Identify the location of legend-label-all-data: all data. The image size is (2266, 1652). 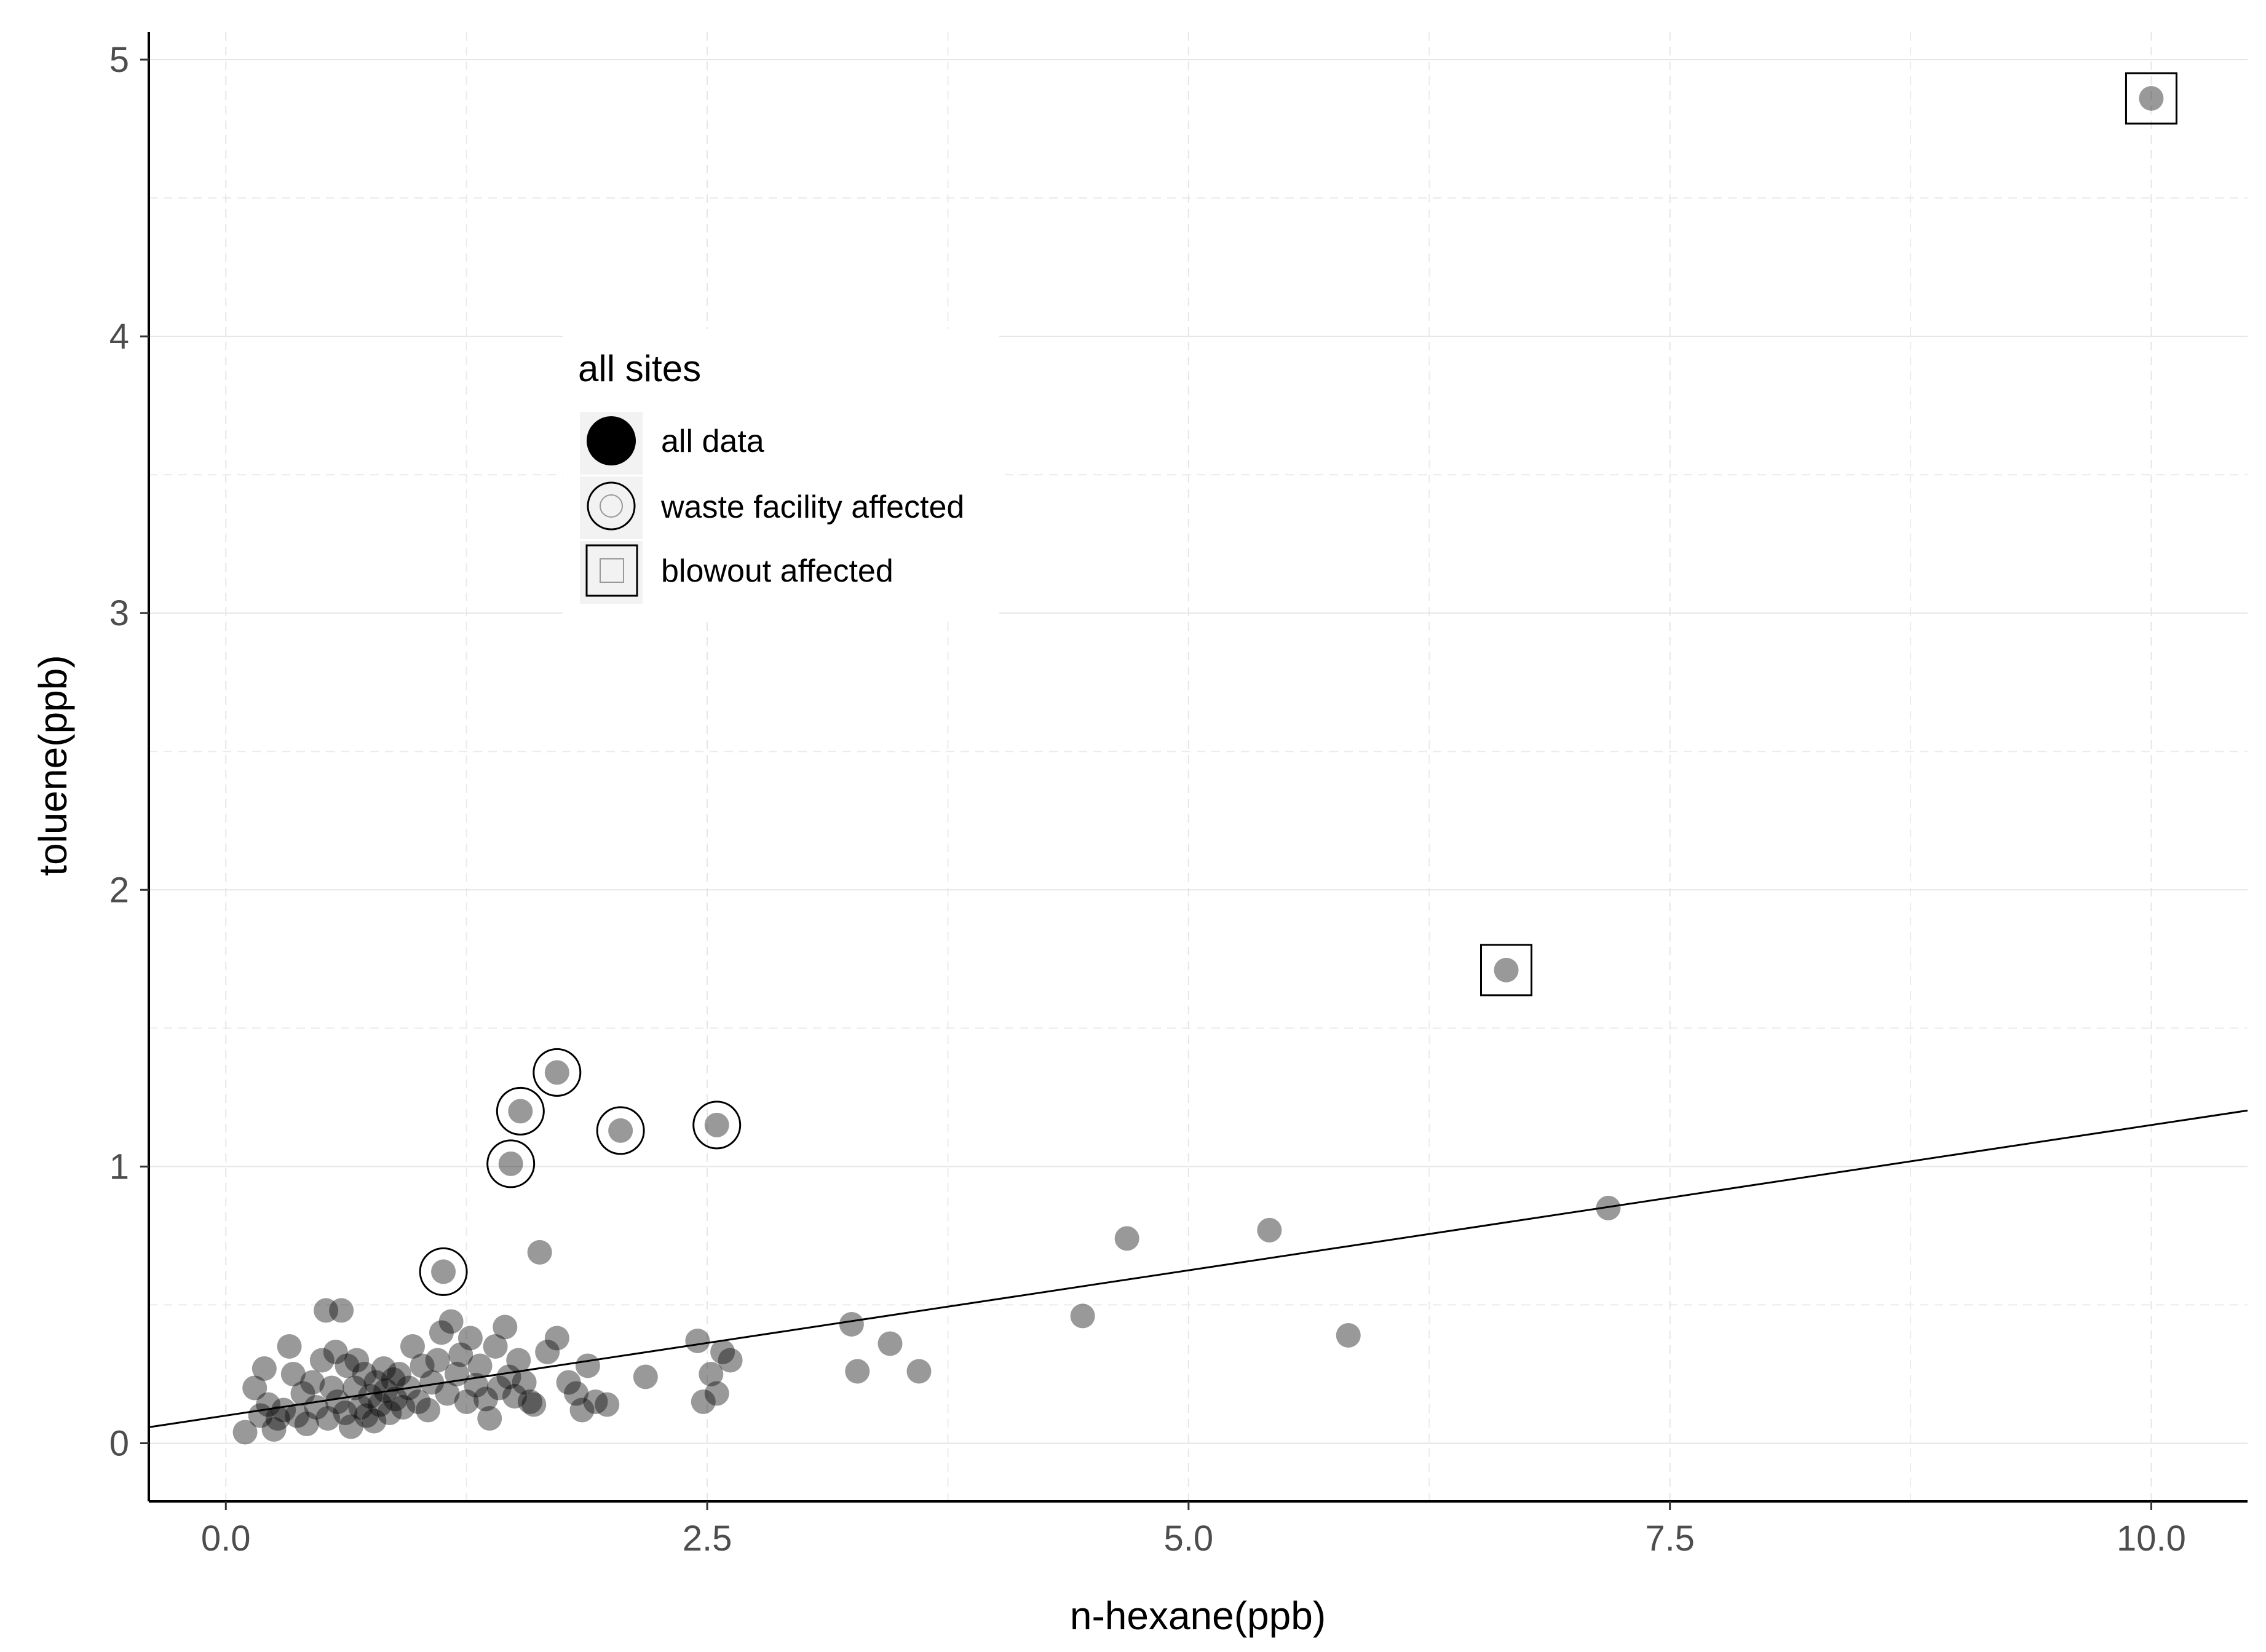
(712, 441).